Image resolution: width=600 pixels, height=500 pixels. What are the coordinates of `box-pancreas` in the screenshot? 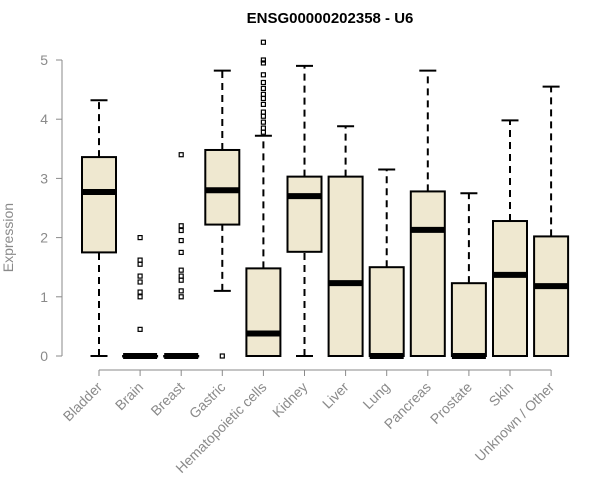 It's located at (427, 213).